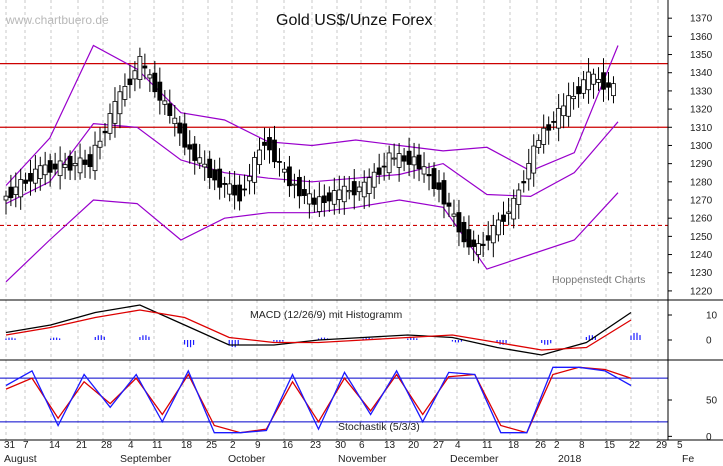  Describe the element at coordinates (212, 445) in the screenshot. I see `x-day-label: 25` at that location.